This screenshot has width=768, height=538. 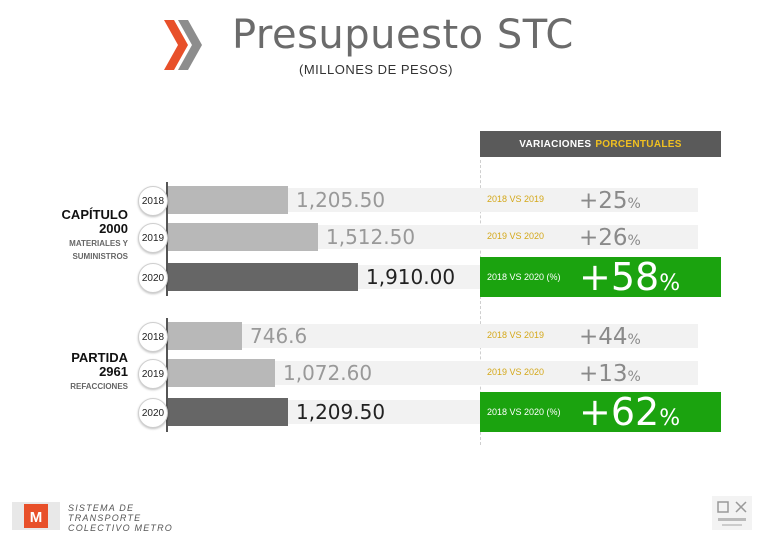 I want to click on variation-number: +62, so click(x=619, y=412).